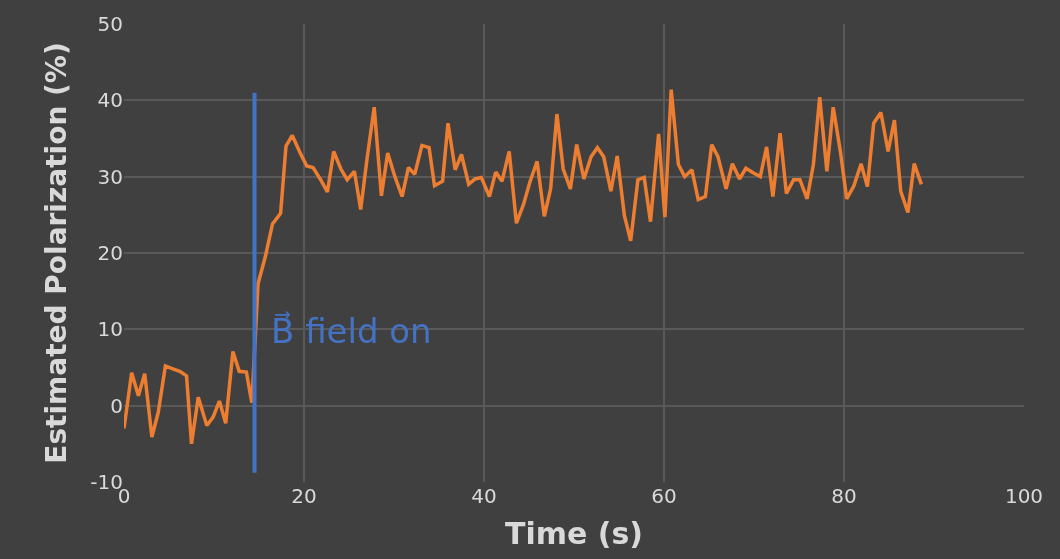 This screenshot has height=559, width=1060. I want to click on ref-line-label: B⃗ field on, so click(351, 331).